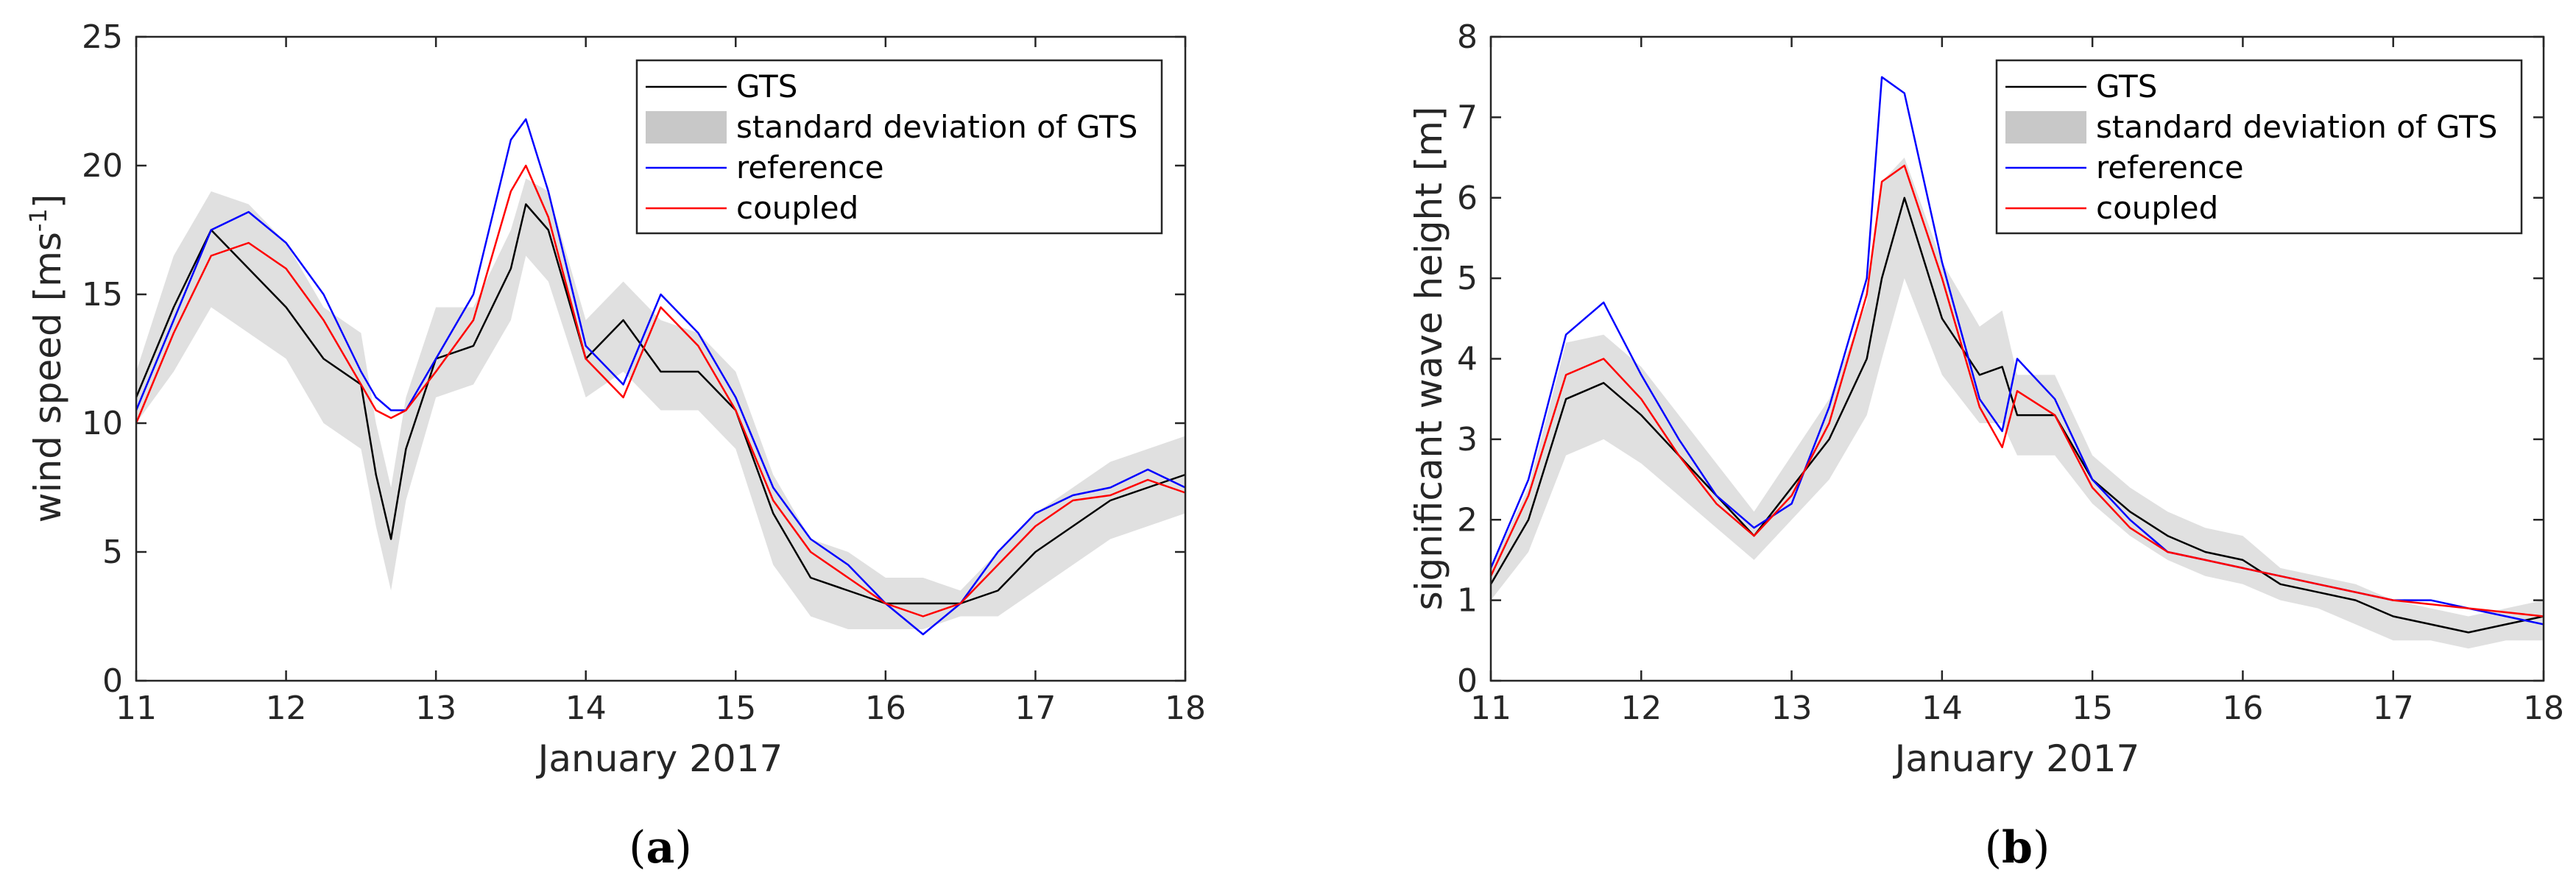 The width and height of the screenshot is (2576, 889). Describe the element at coordinates (1467, 439) in the screenshot. I see `y-tick-label: 3` at that location.